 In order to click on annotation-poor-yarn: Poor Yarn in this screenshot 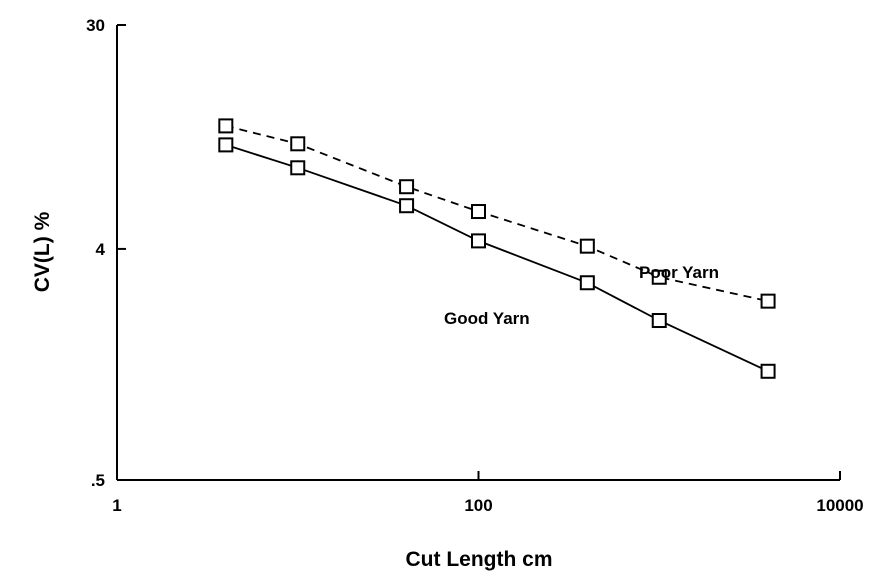, I will do `click(679, 272)`.